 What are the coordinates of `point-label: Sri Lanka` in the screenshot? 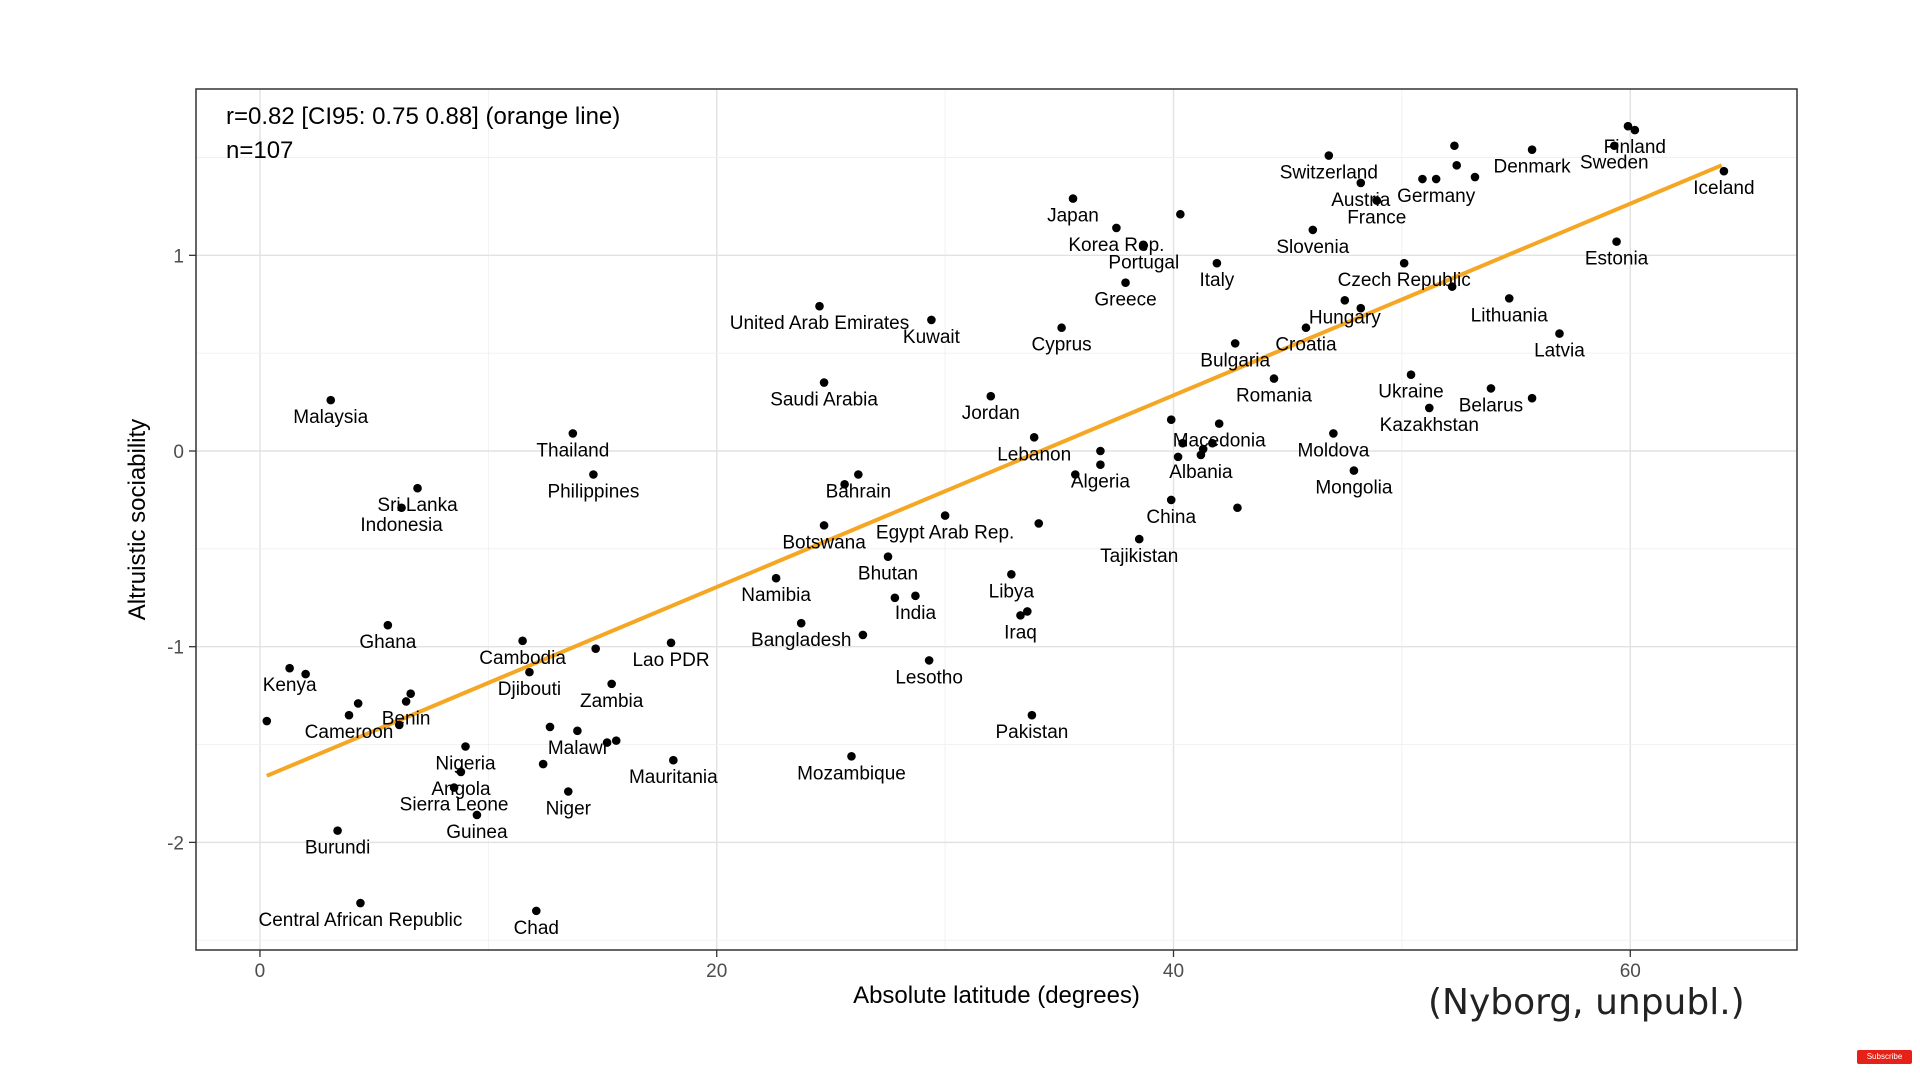 It's located at (417, 505).